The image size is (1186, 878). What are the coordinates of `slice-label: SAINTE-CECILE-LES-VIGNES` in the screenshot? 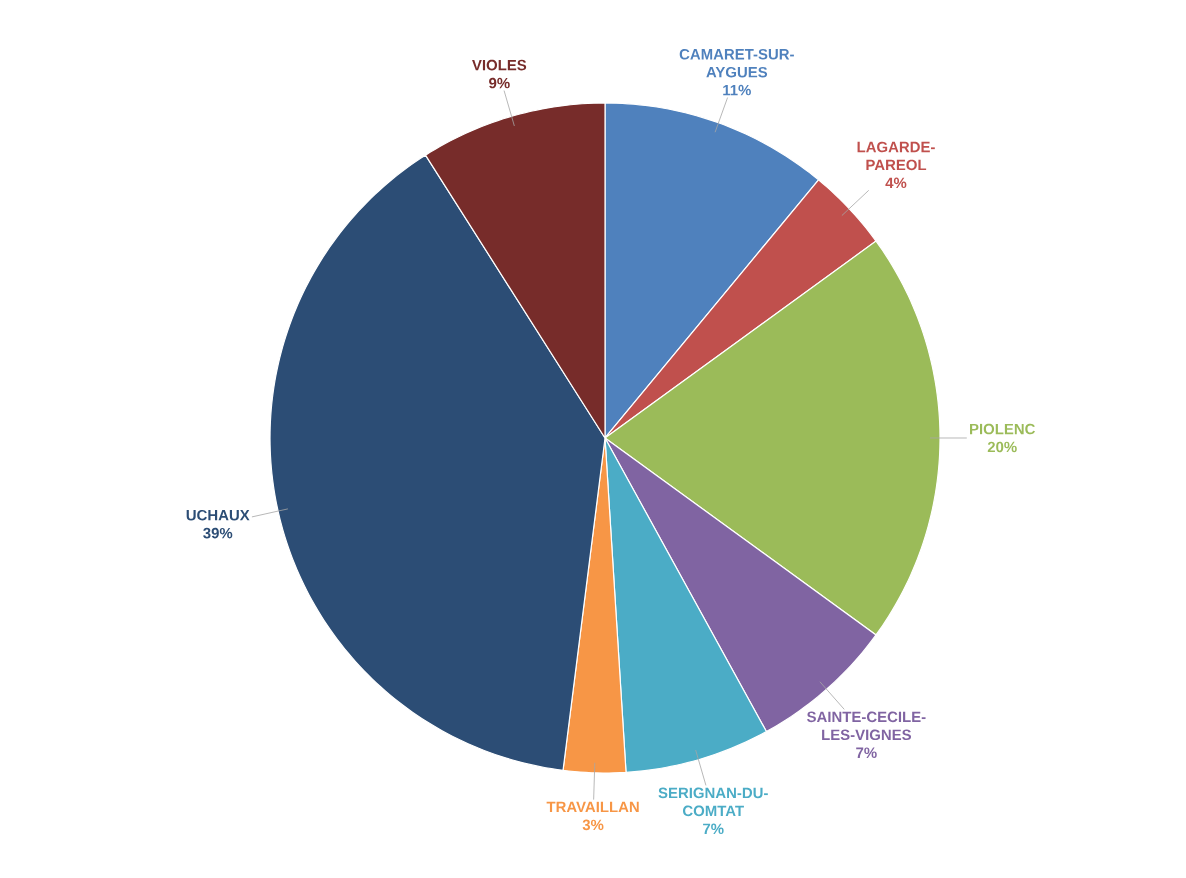 It's located at (866, 726).